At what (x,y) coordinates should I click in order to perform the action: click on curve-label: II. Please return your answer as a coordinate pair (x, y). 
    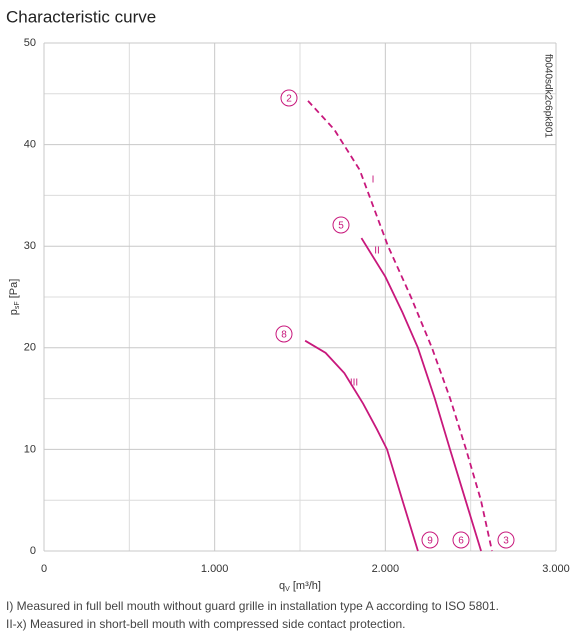
    Looking at the image, I should click on (377, 251).